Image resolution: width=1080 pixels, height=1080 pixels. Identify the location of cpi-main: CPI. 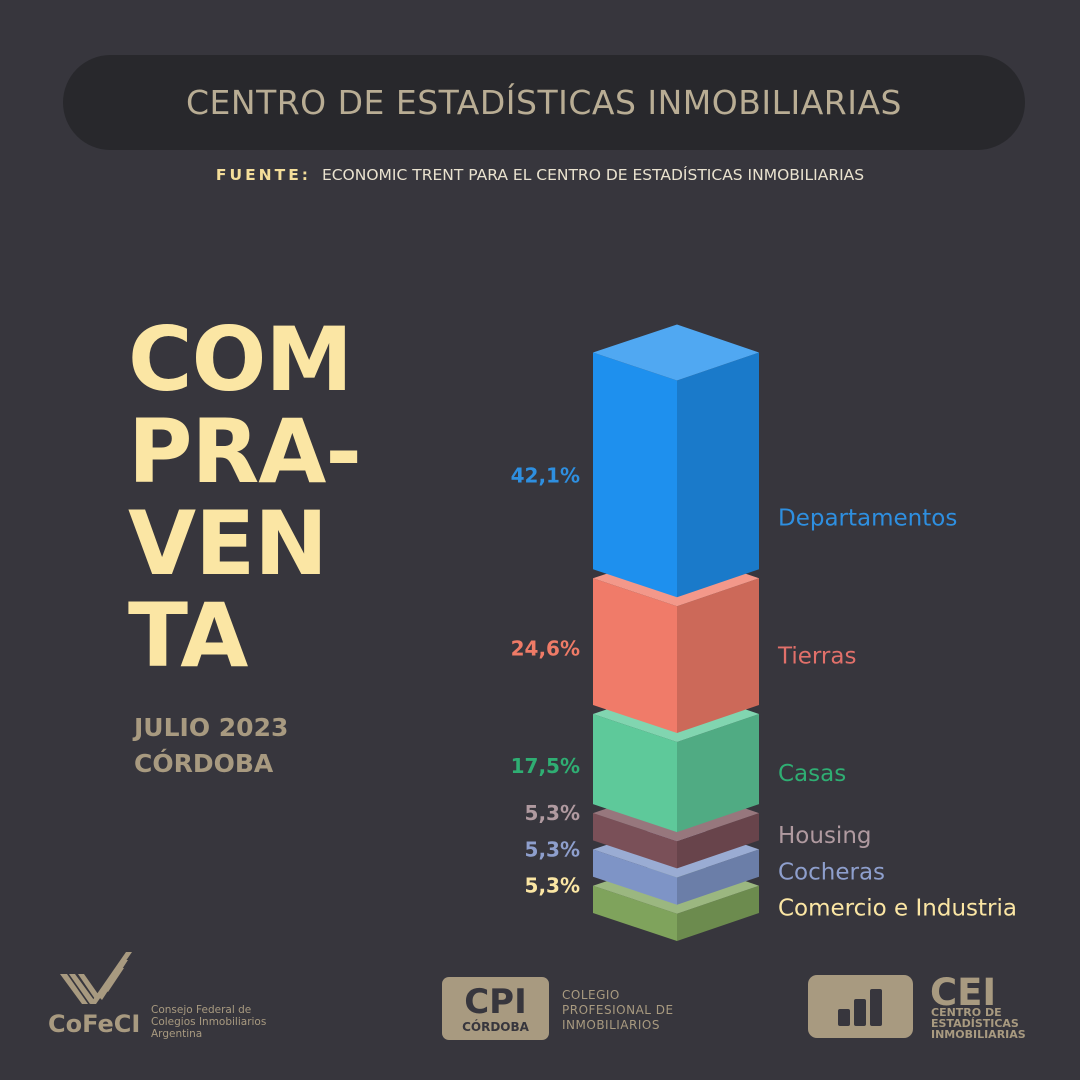
(495, 1002).